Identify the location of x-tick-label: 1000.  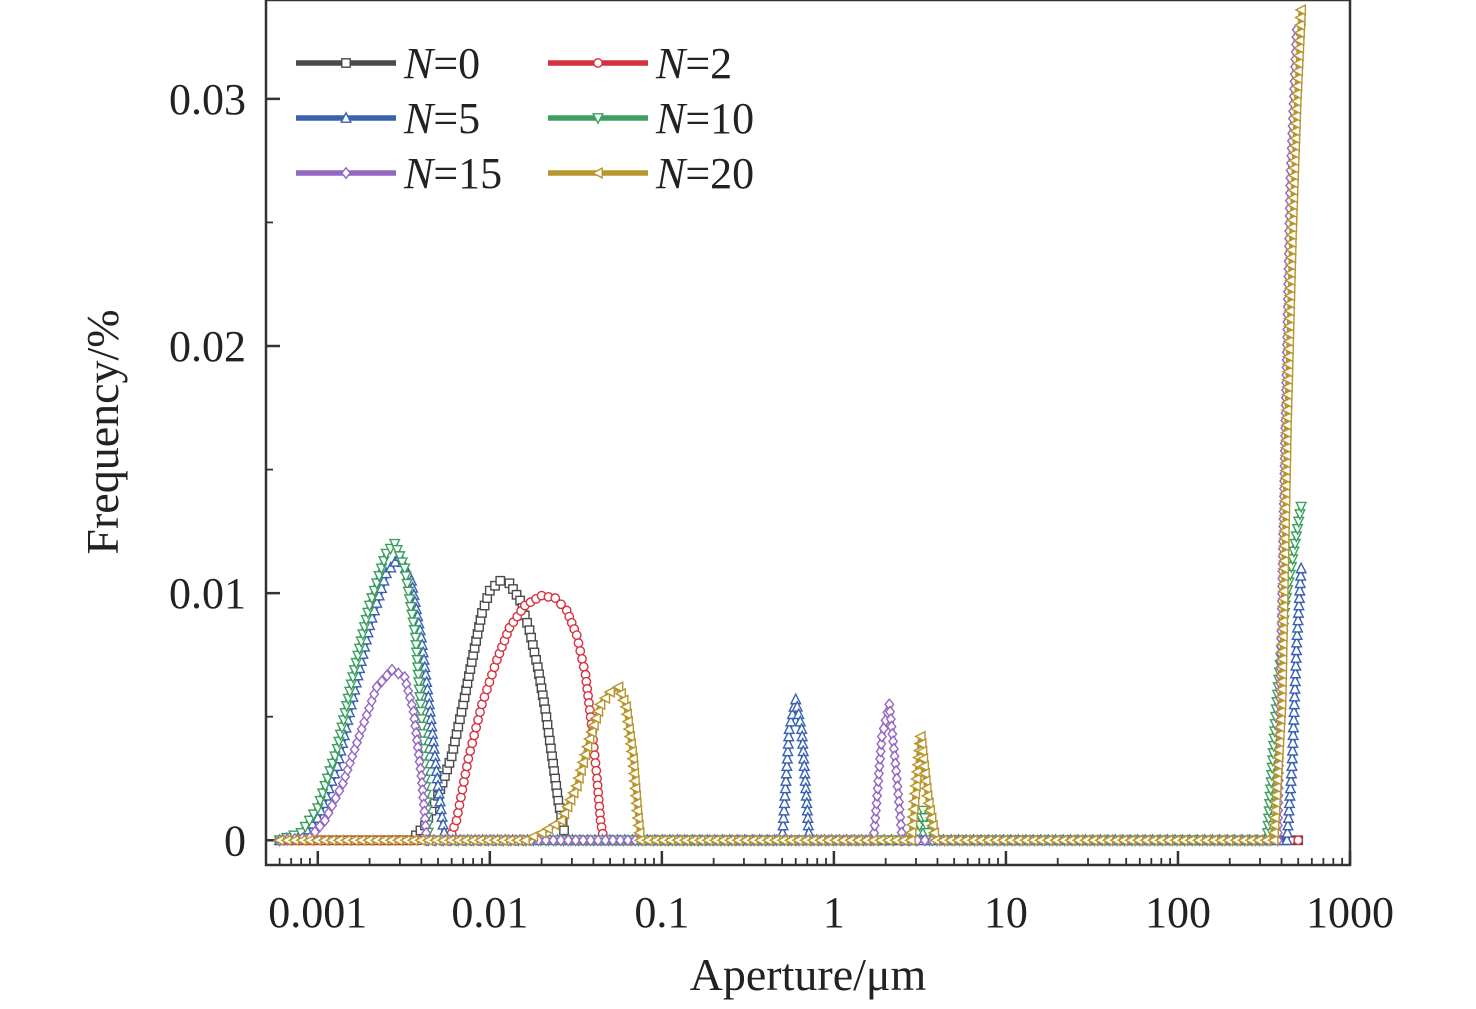
(1350, 912).